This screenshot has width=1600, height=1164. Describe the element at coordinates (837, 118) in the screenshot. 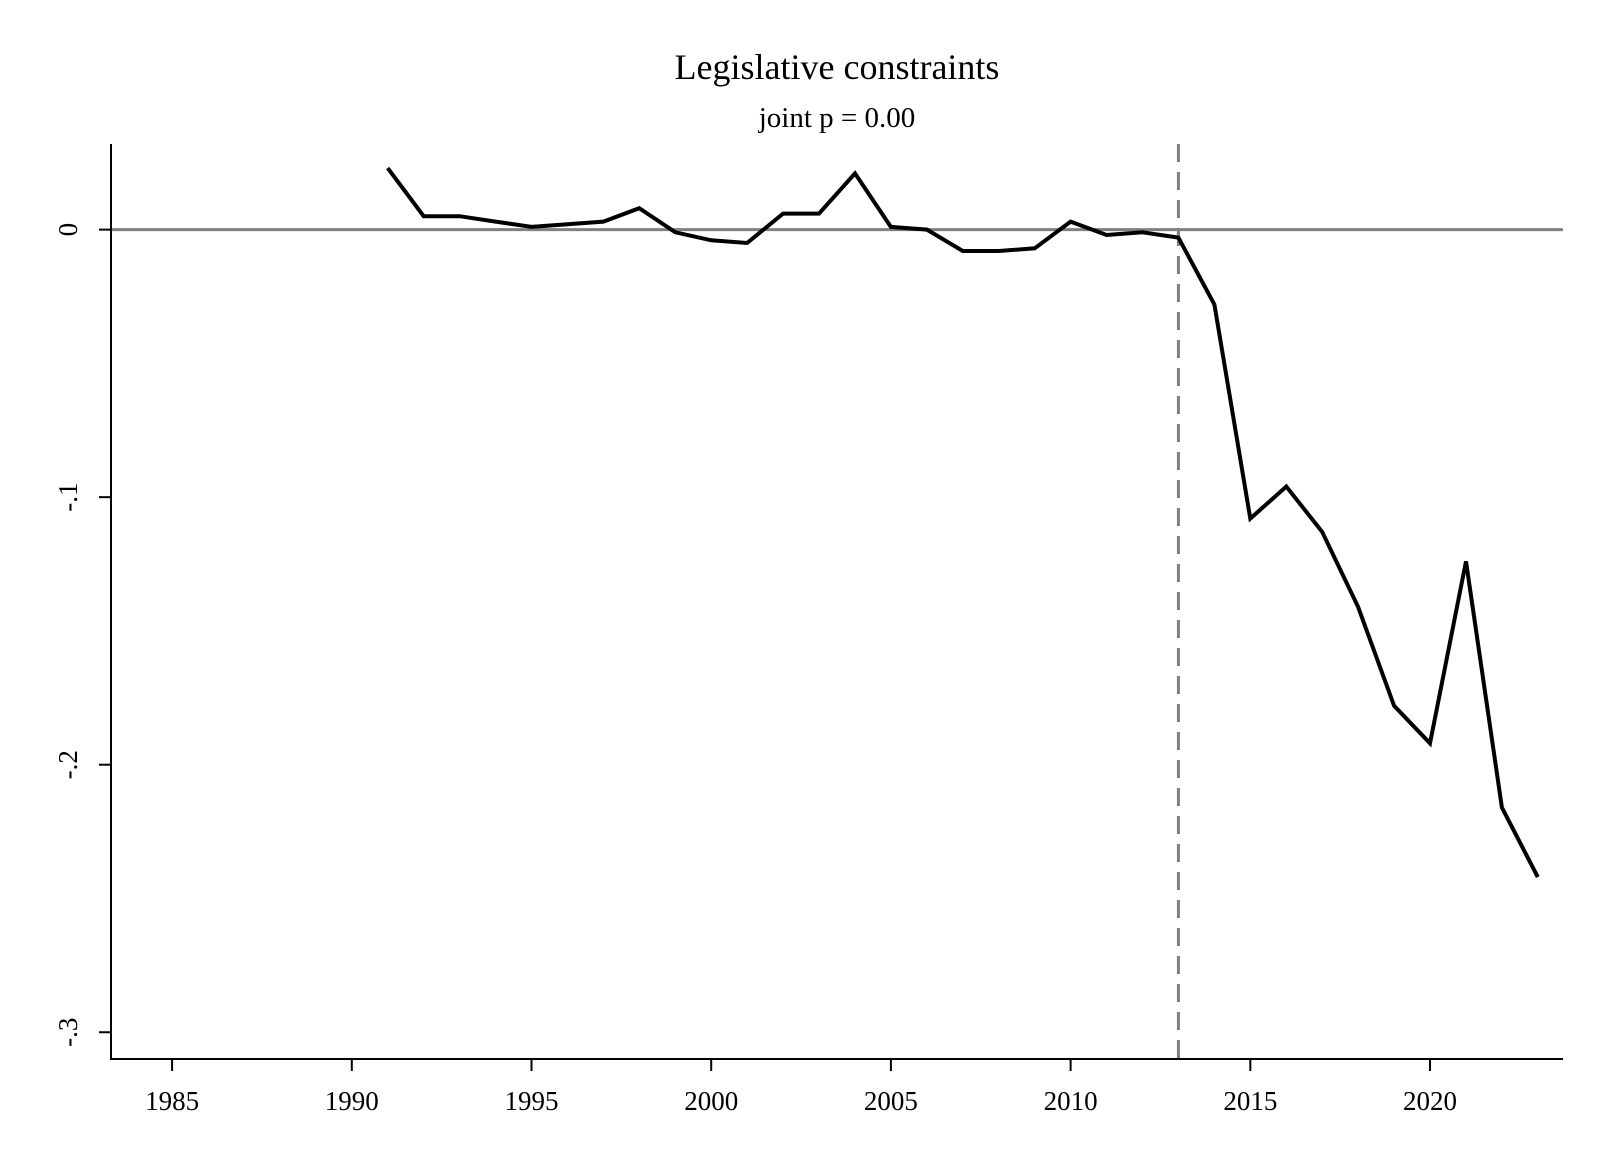

I see `chart-subtitle: joint p = 0.00` at that location.